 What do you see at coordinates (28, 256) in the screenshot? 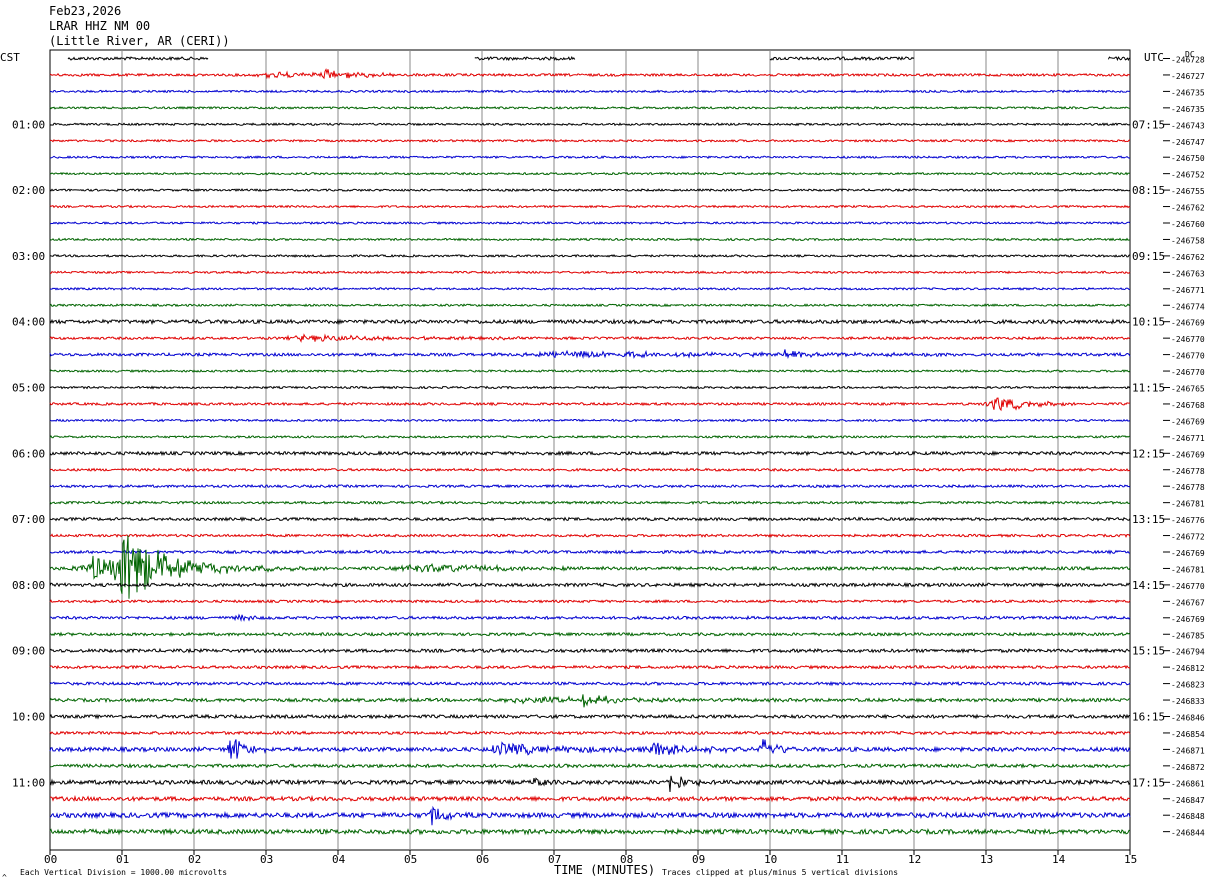
I see `left-time-label: 03:00` at bounding box center [28, 256].